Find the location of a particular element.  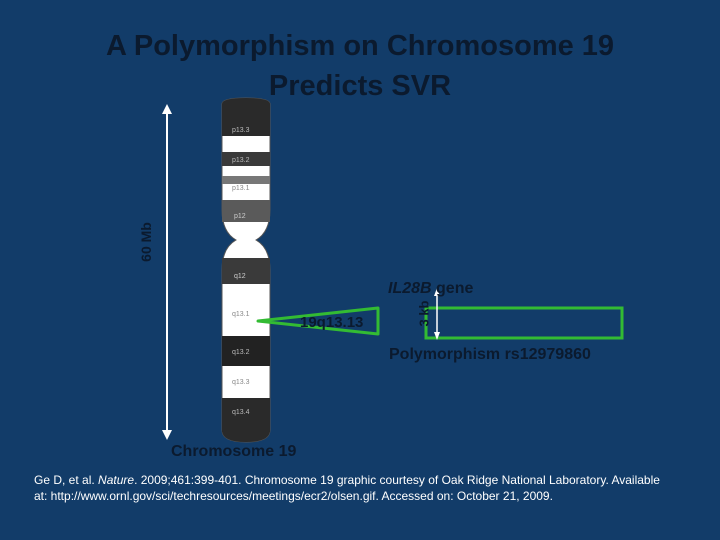

band-label: q13.3 is located at coordinates (241, 382).